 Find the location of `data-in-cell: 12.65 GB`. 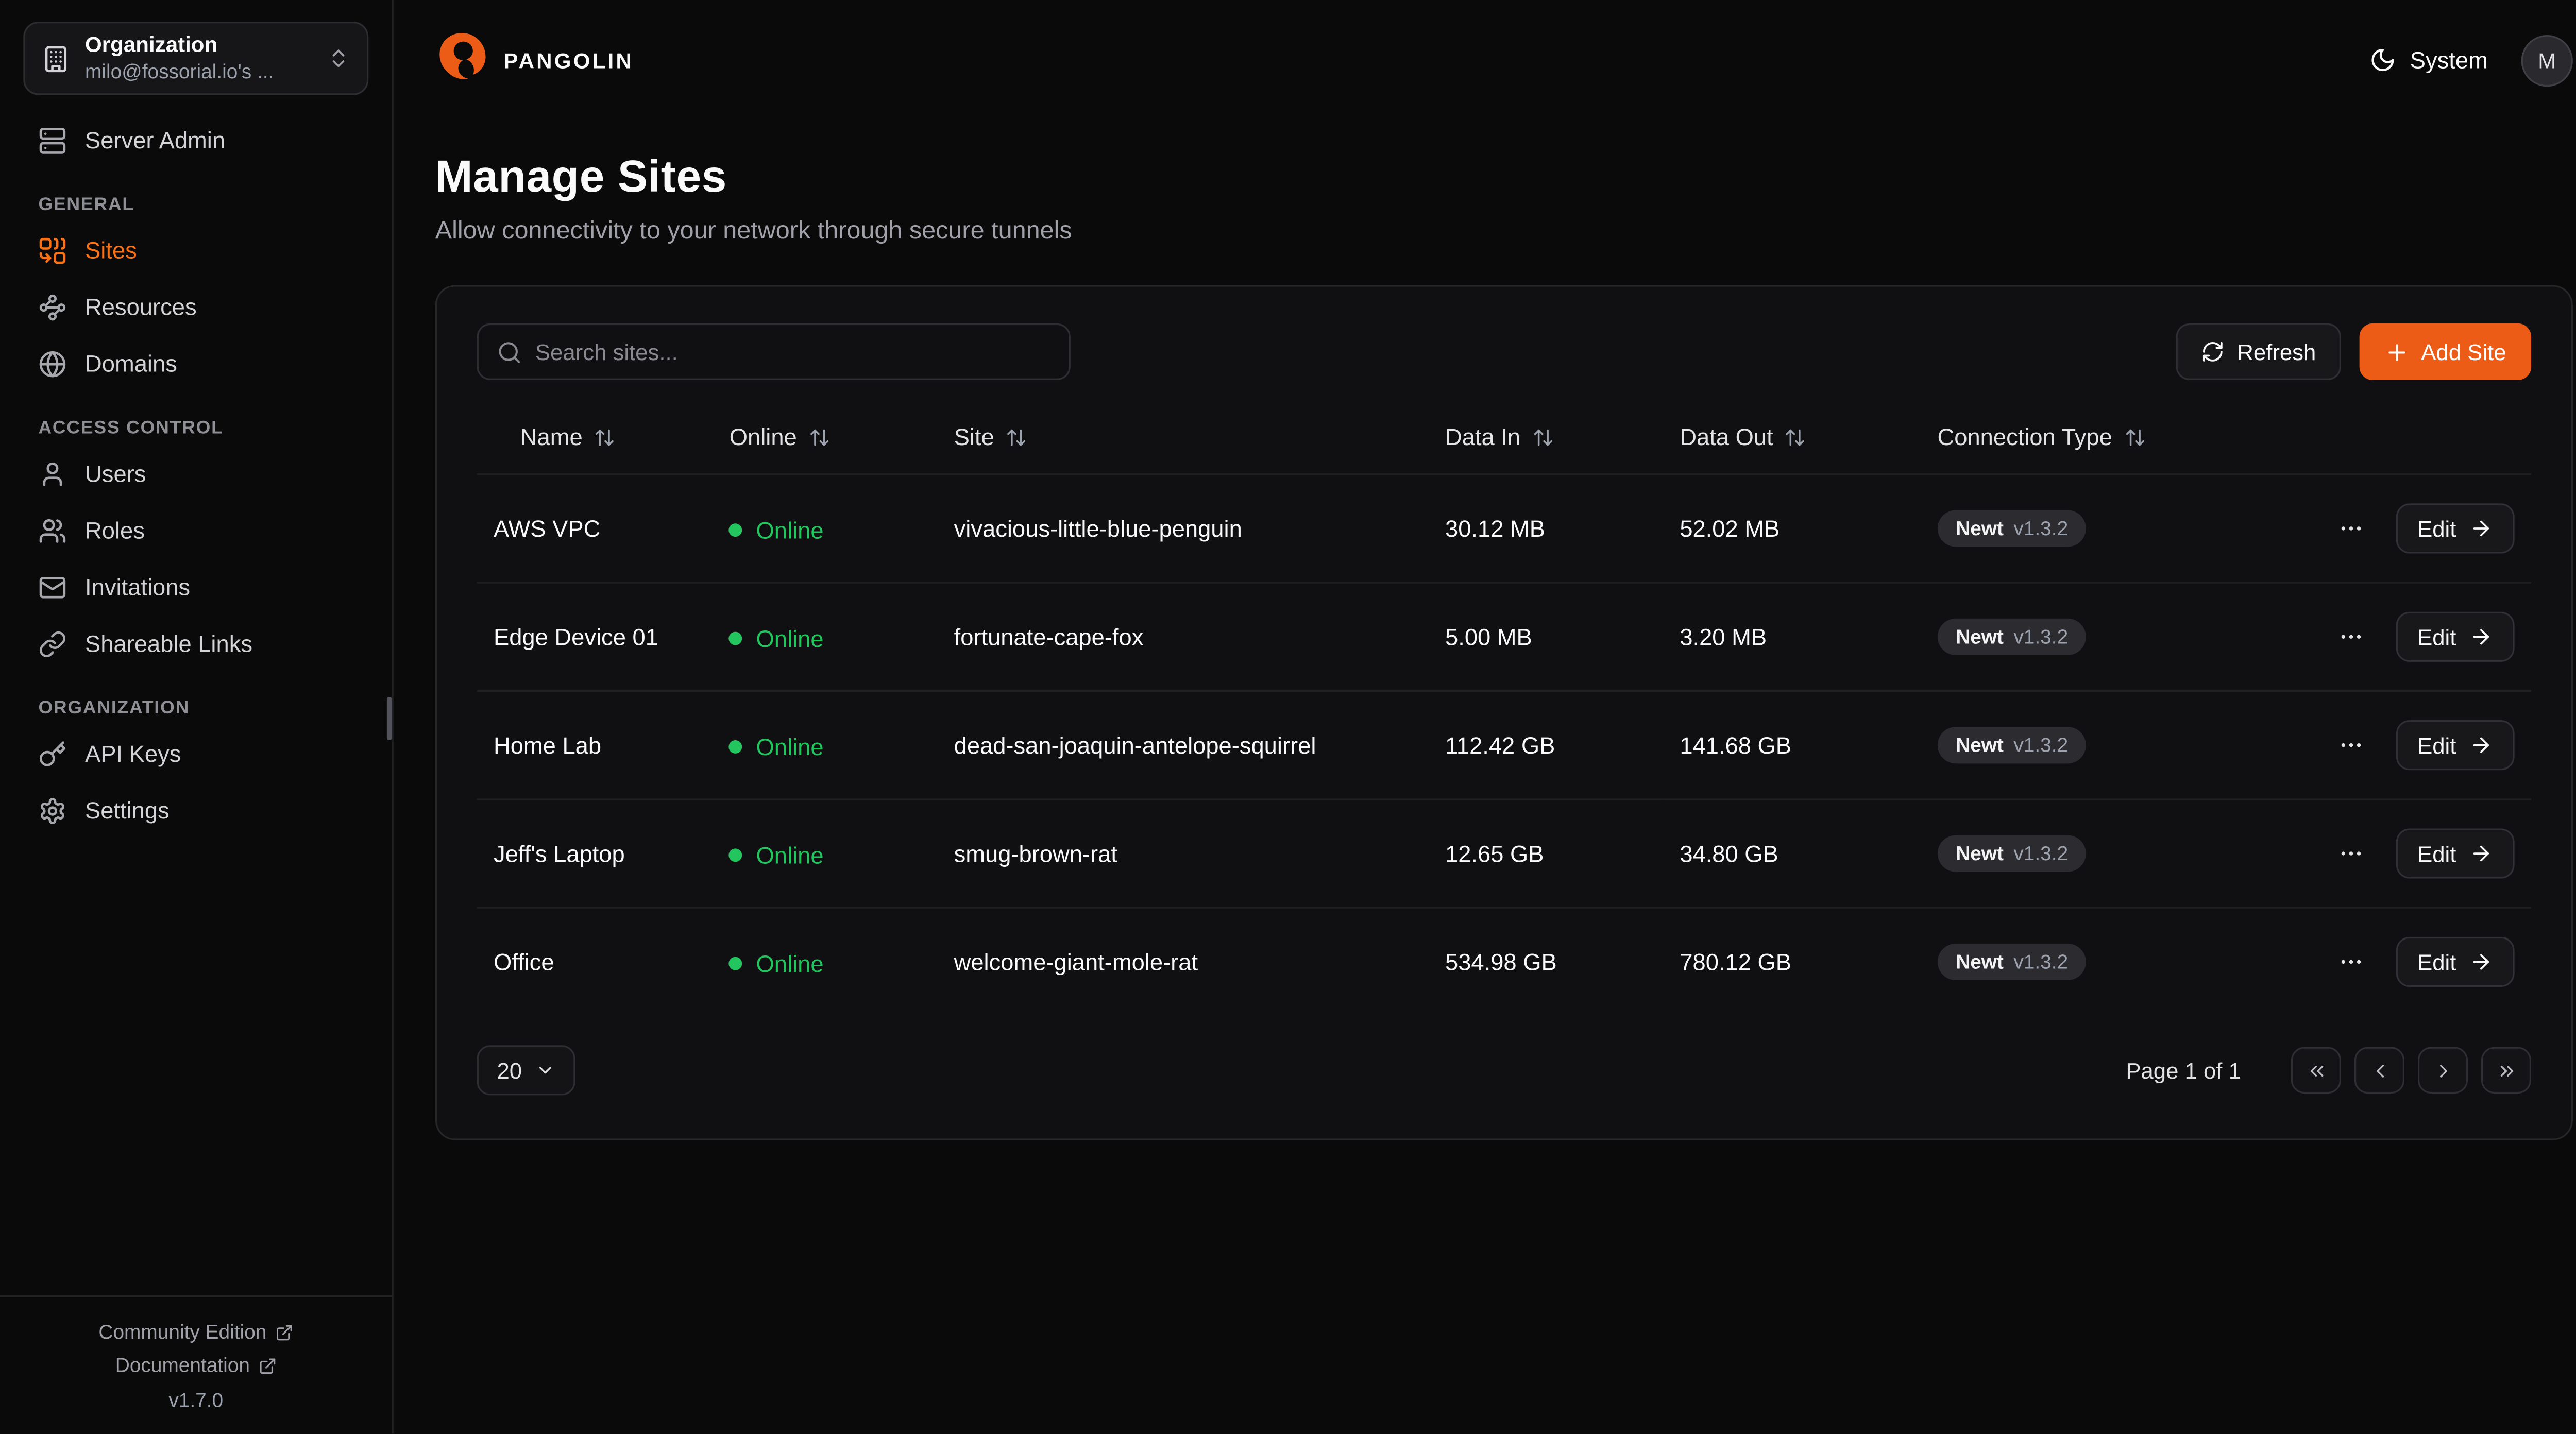

data-in-cell: 12.65 GB is located at coordinates (1494, 853).